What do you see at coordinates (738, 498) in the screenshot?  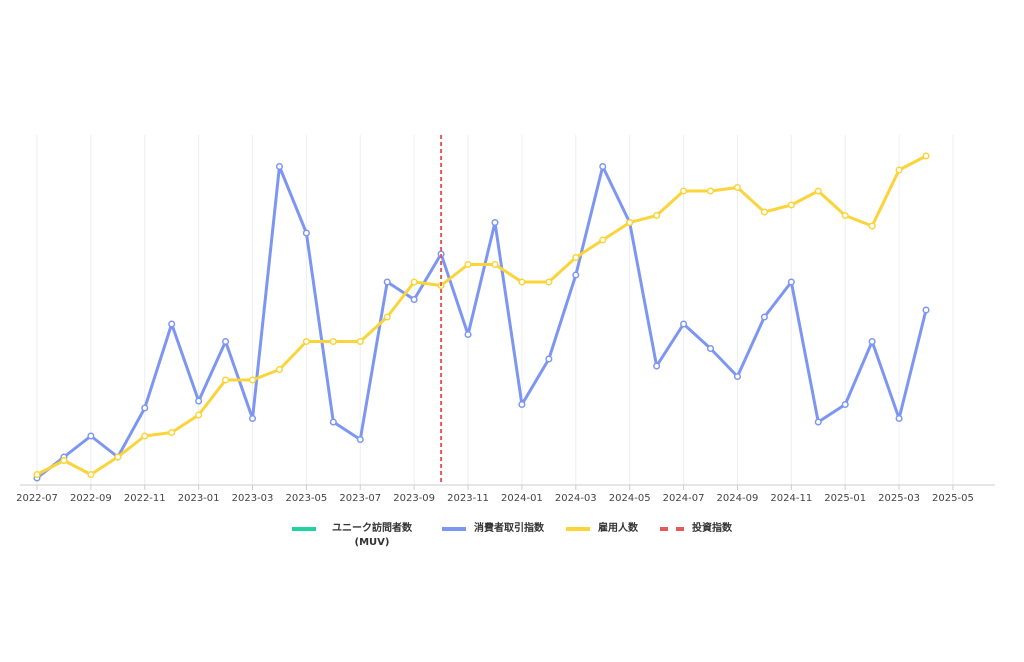 I see `x-tick-label: 2024-09` at bounding box center [738, 498].